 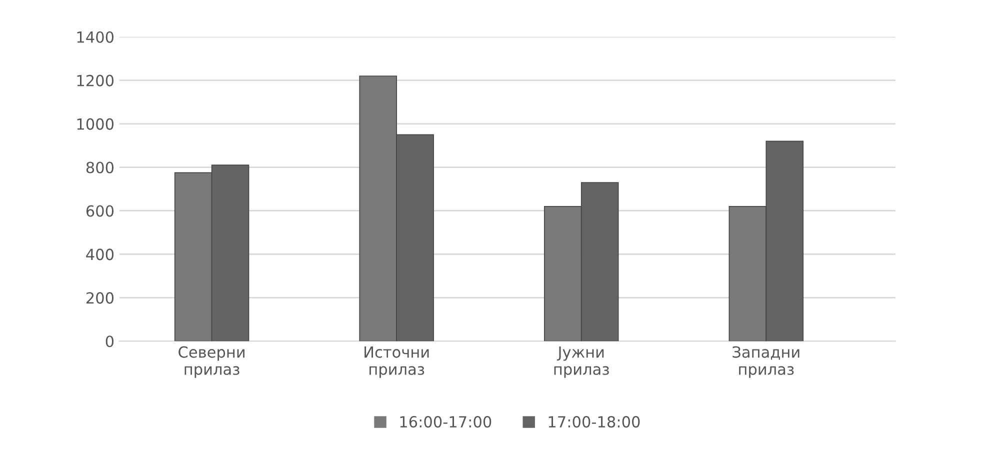 I want to click on x-tick-label: Источни прилаз, so click(x=396, y=362).